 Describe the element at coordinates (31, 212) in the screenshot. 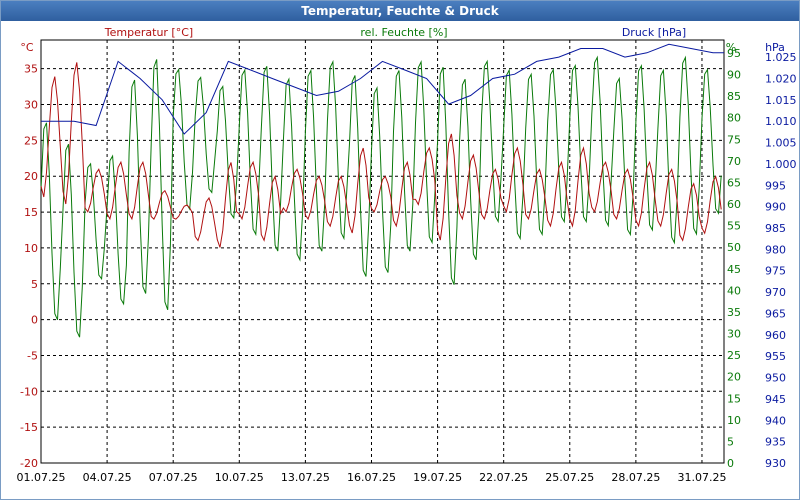

I see `temperature-tick-label: 15` at that location.